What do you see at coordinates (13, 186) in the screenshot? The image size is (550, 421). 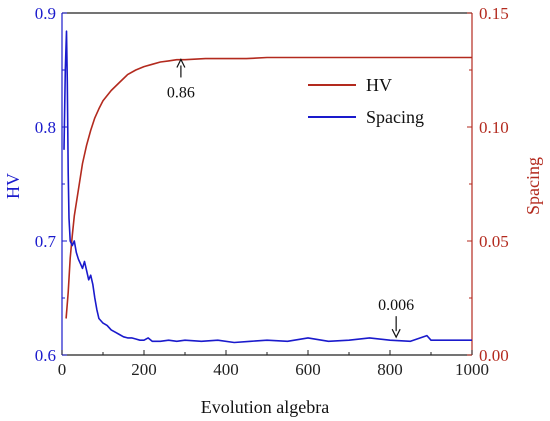 I see `y-axis-label-left: HV` at bounding box center [13, 186].